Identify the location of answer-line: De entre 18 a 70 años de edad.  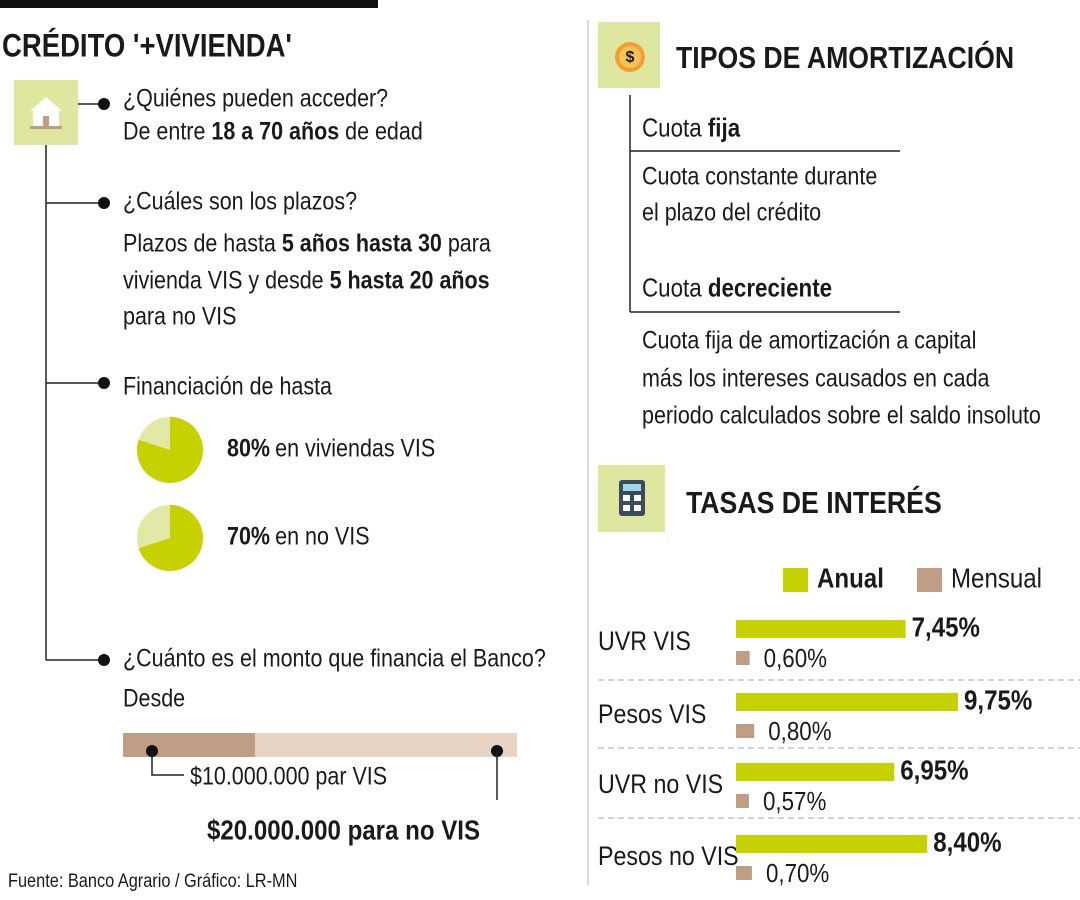
(273, 131).